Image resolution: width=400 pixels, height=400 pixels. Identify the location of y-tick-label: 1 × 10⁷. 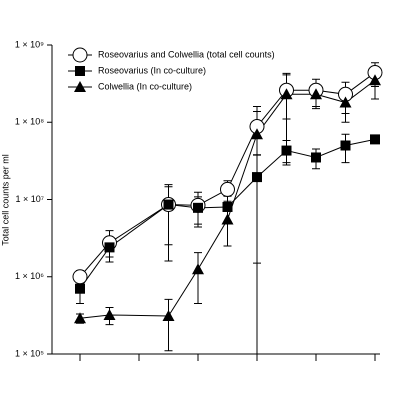
(29, 199).